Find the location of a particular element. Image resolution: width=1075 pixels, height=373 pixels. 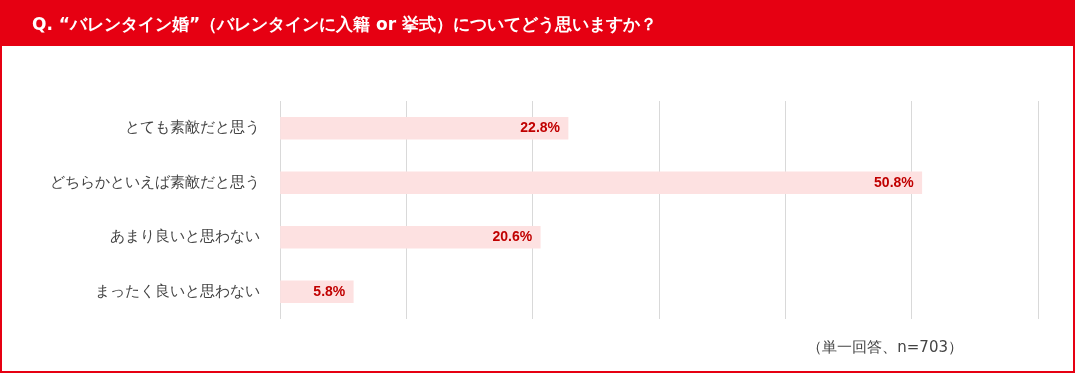

data-label: 22.8% is located at coordinates (540, 127).